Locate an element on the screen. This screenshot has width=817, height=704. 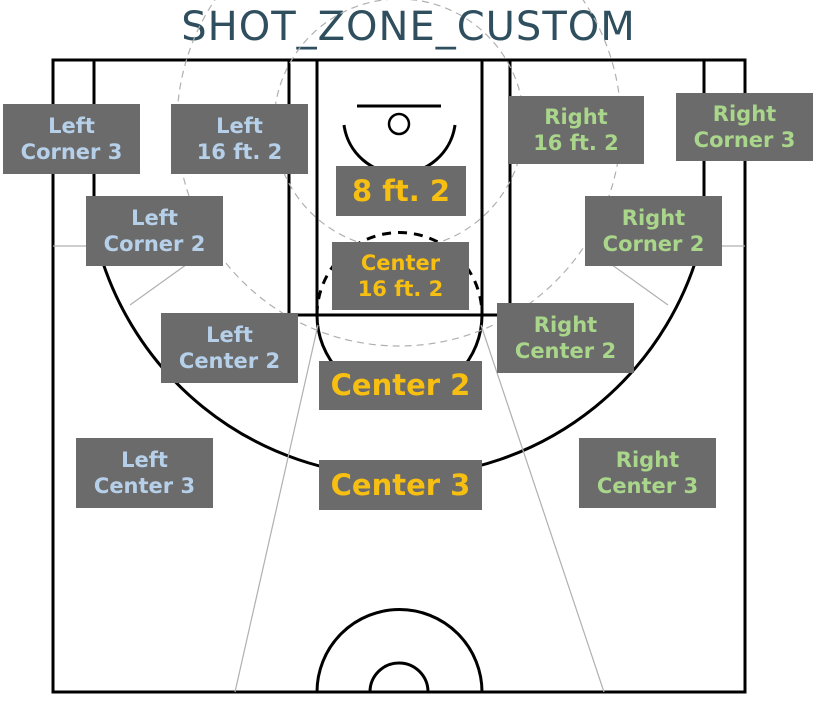
center-circle is located at coordinates (399, 650).